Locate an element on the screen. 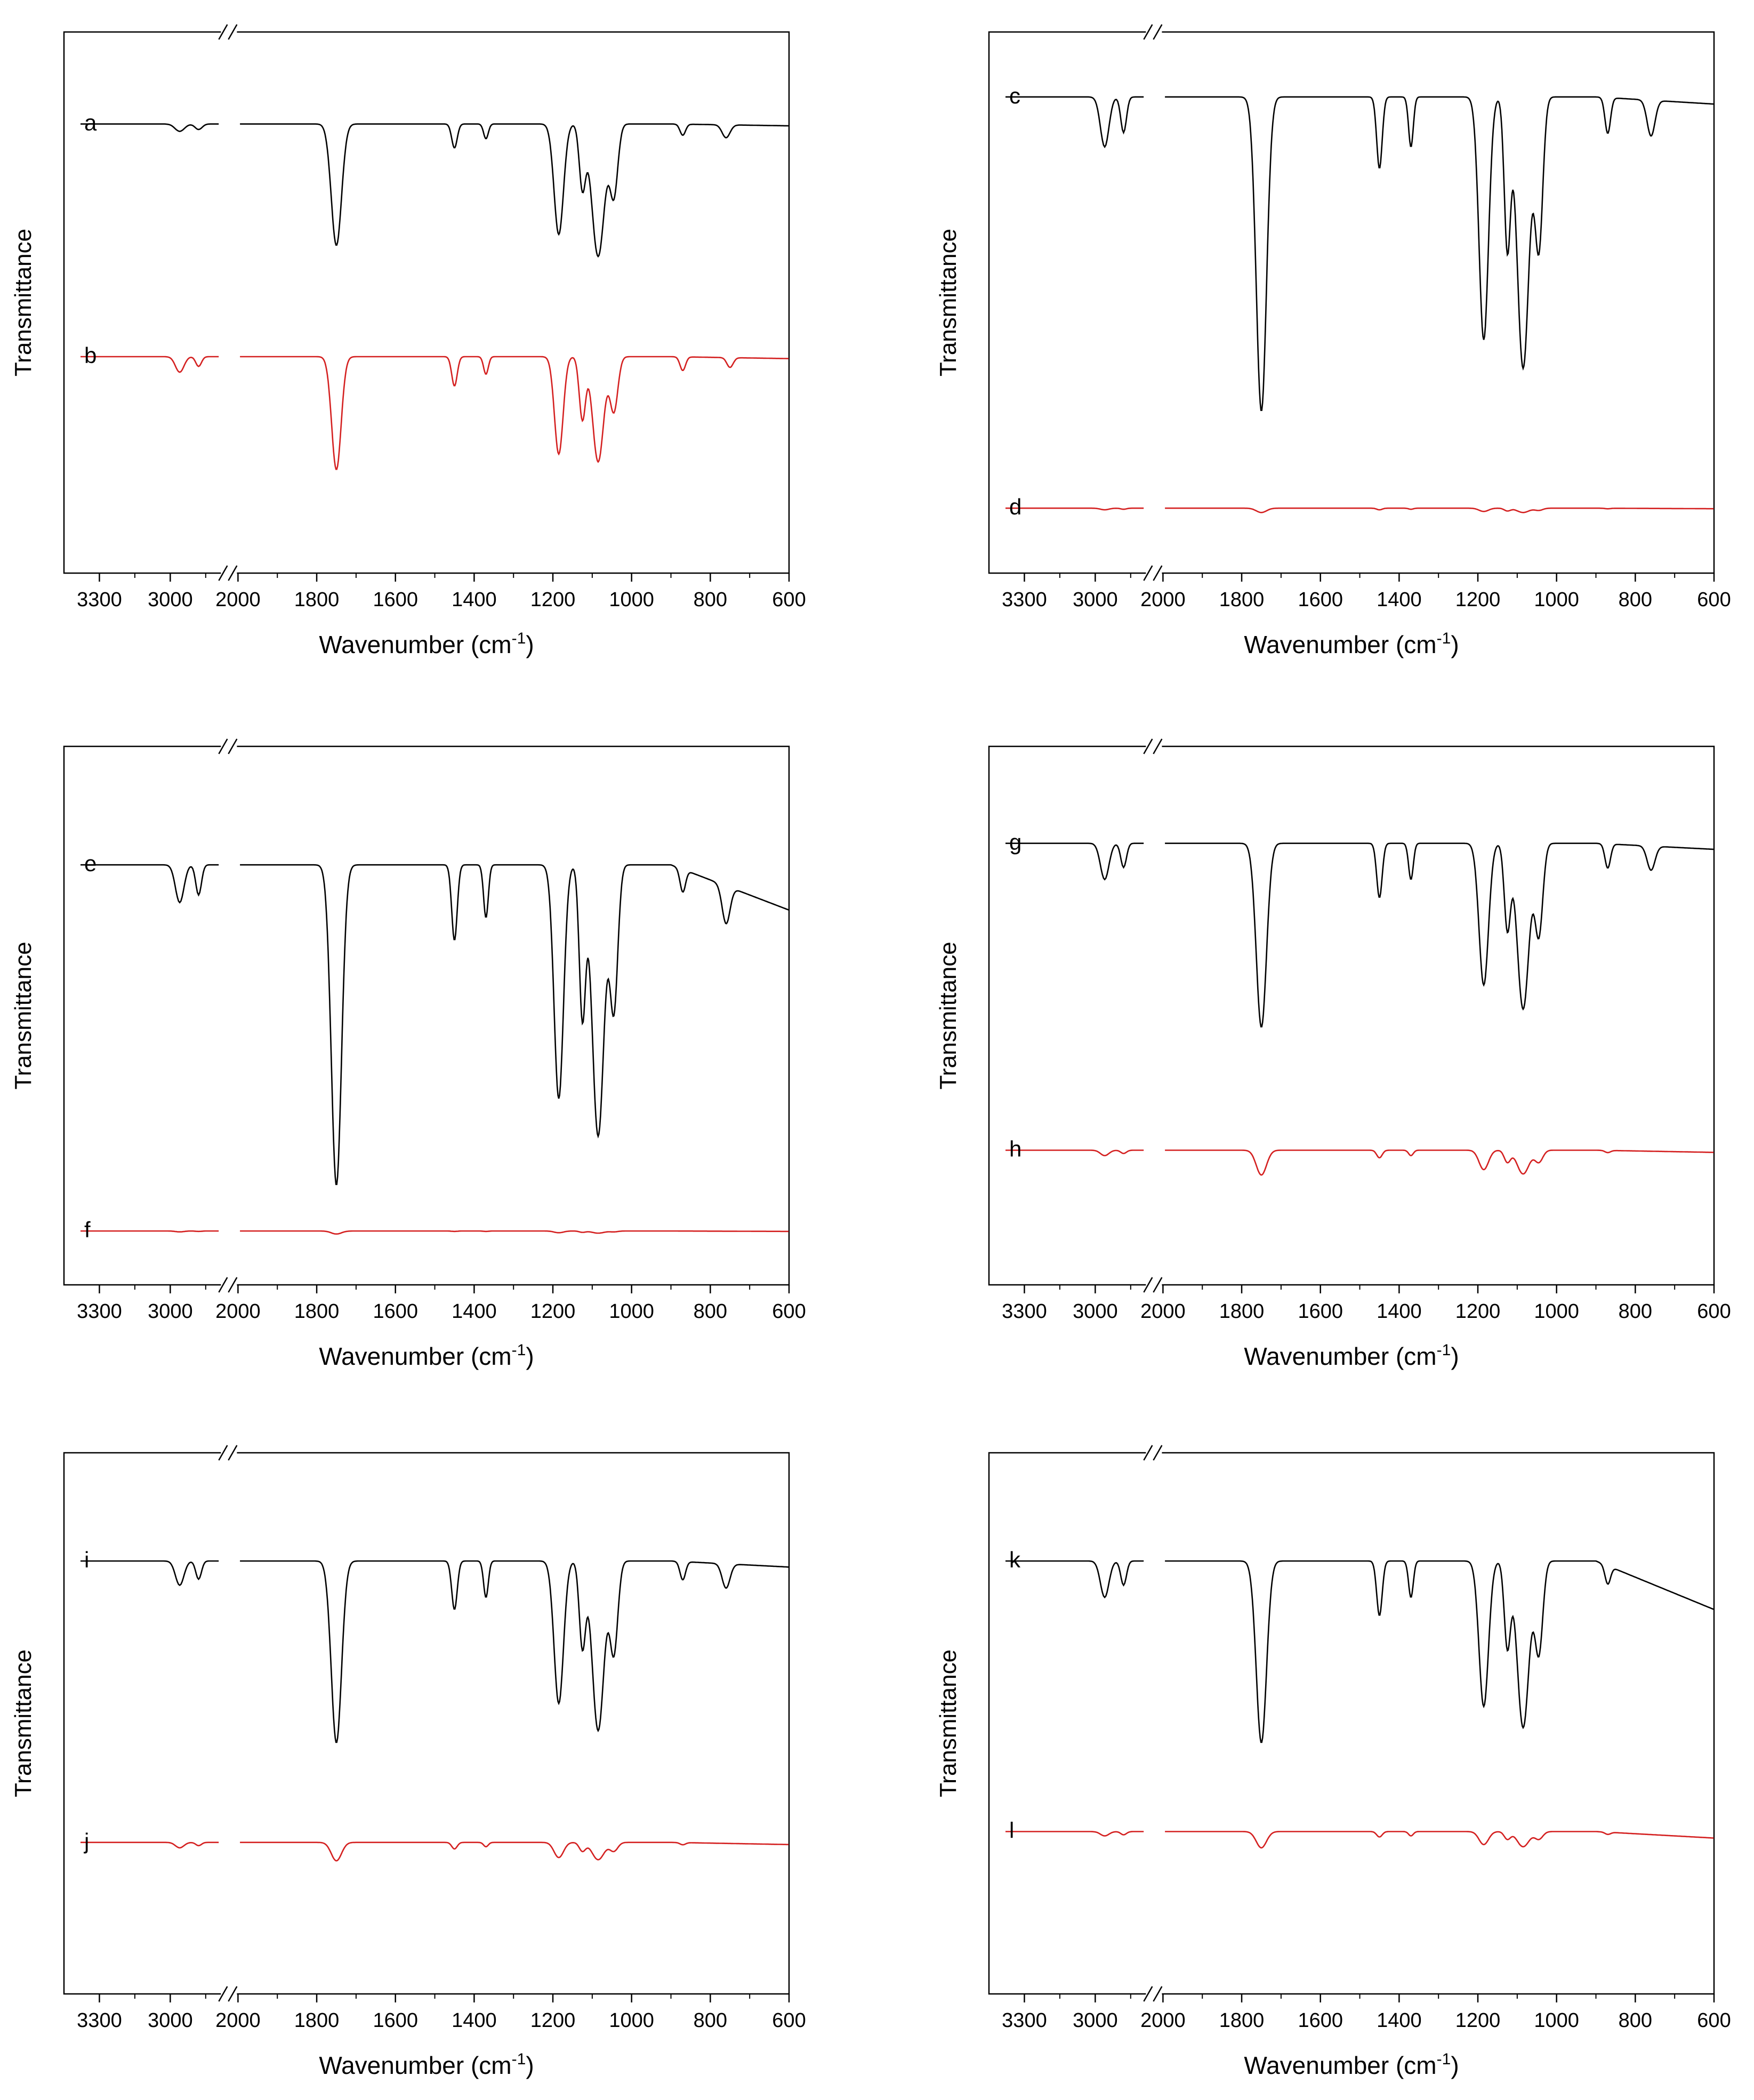  series-line-a is located at coordinates (435, 190).